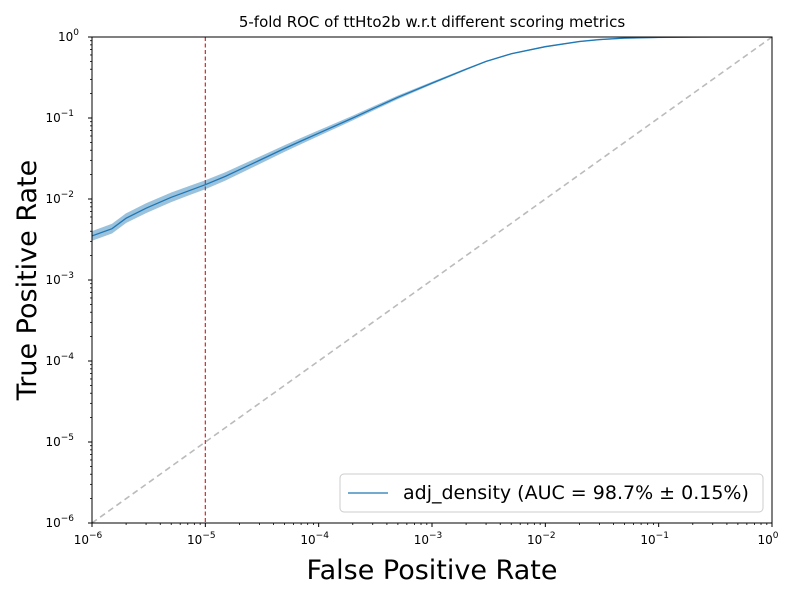  I want to click on y-tick-label: 10⁻³, so click(59, 279).